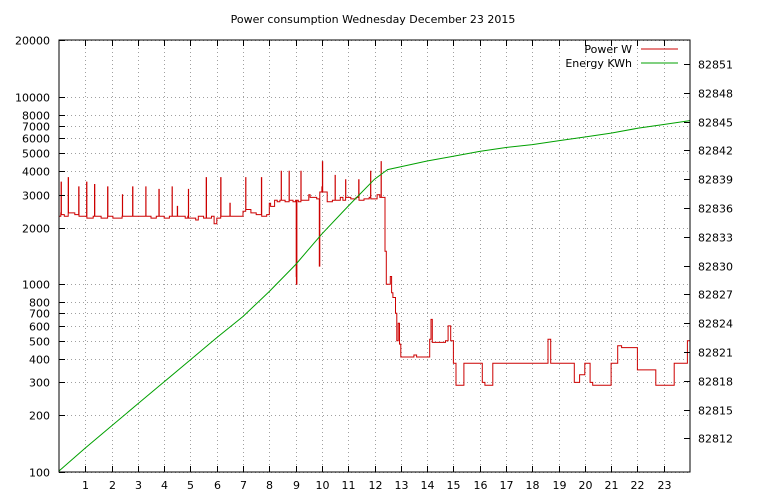 The image size is (768, 500). Describe the element at coordinates (269, 485) in the screenshot. I see `x-tick-label: 8` at that location.